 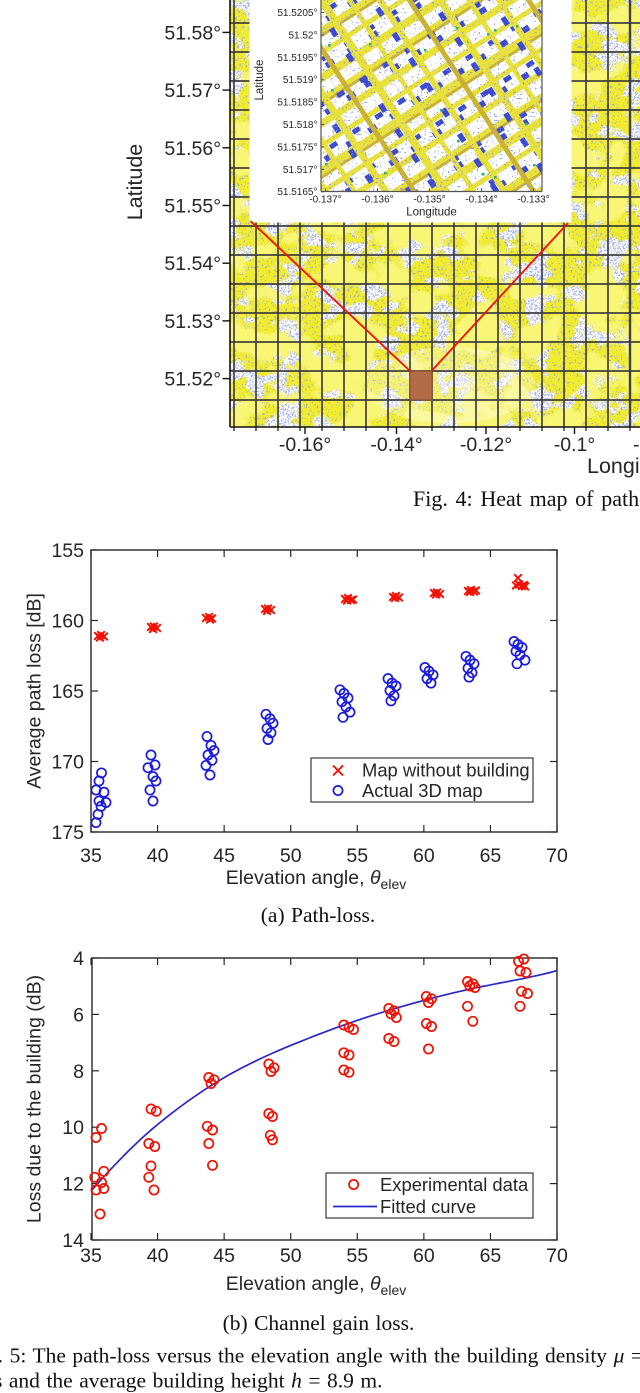 What do you see at coordinates (377, 200) in the screenshot?
I see `svg-text: -0.136°` at bounding box center [377, 200].